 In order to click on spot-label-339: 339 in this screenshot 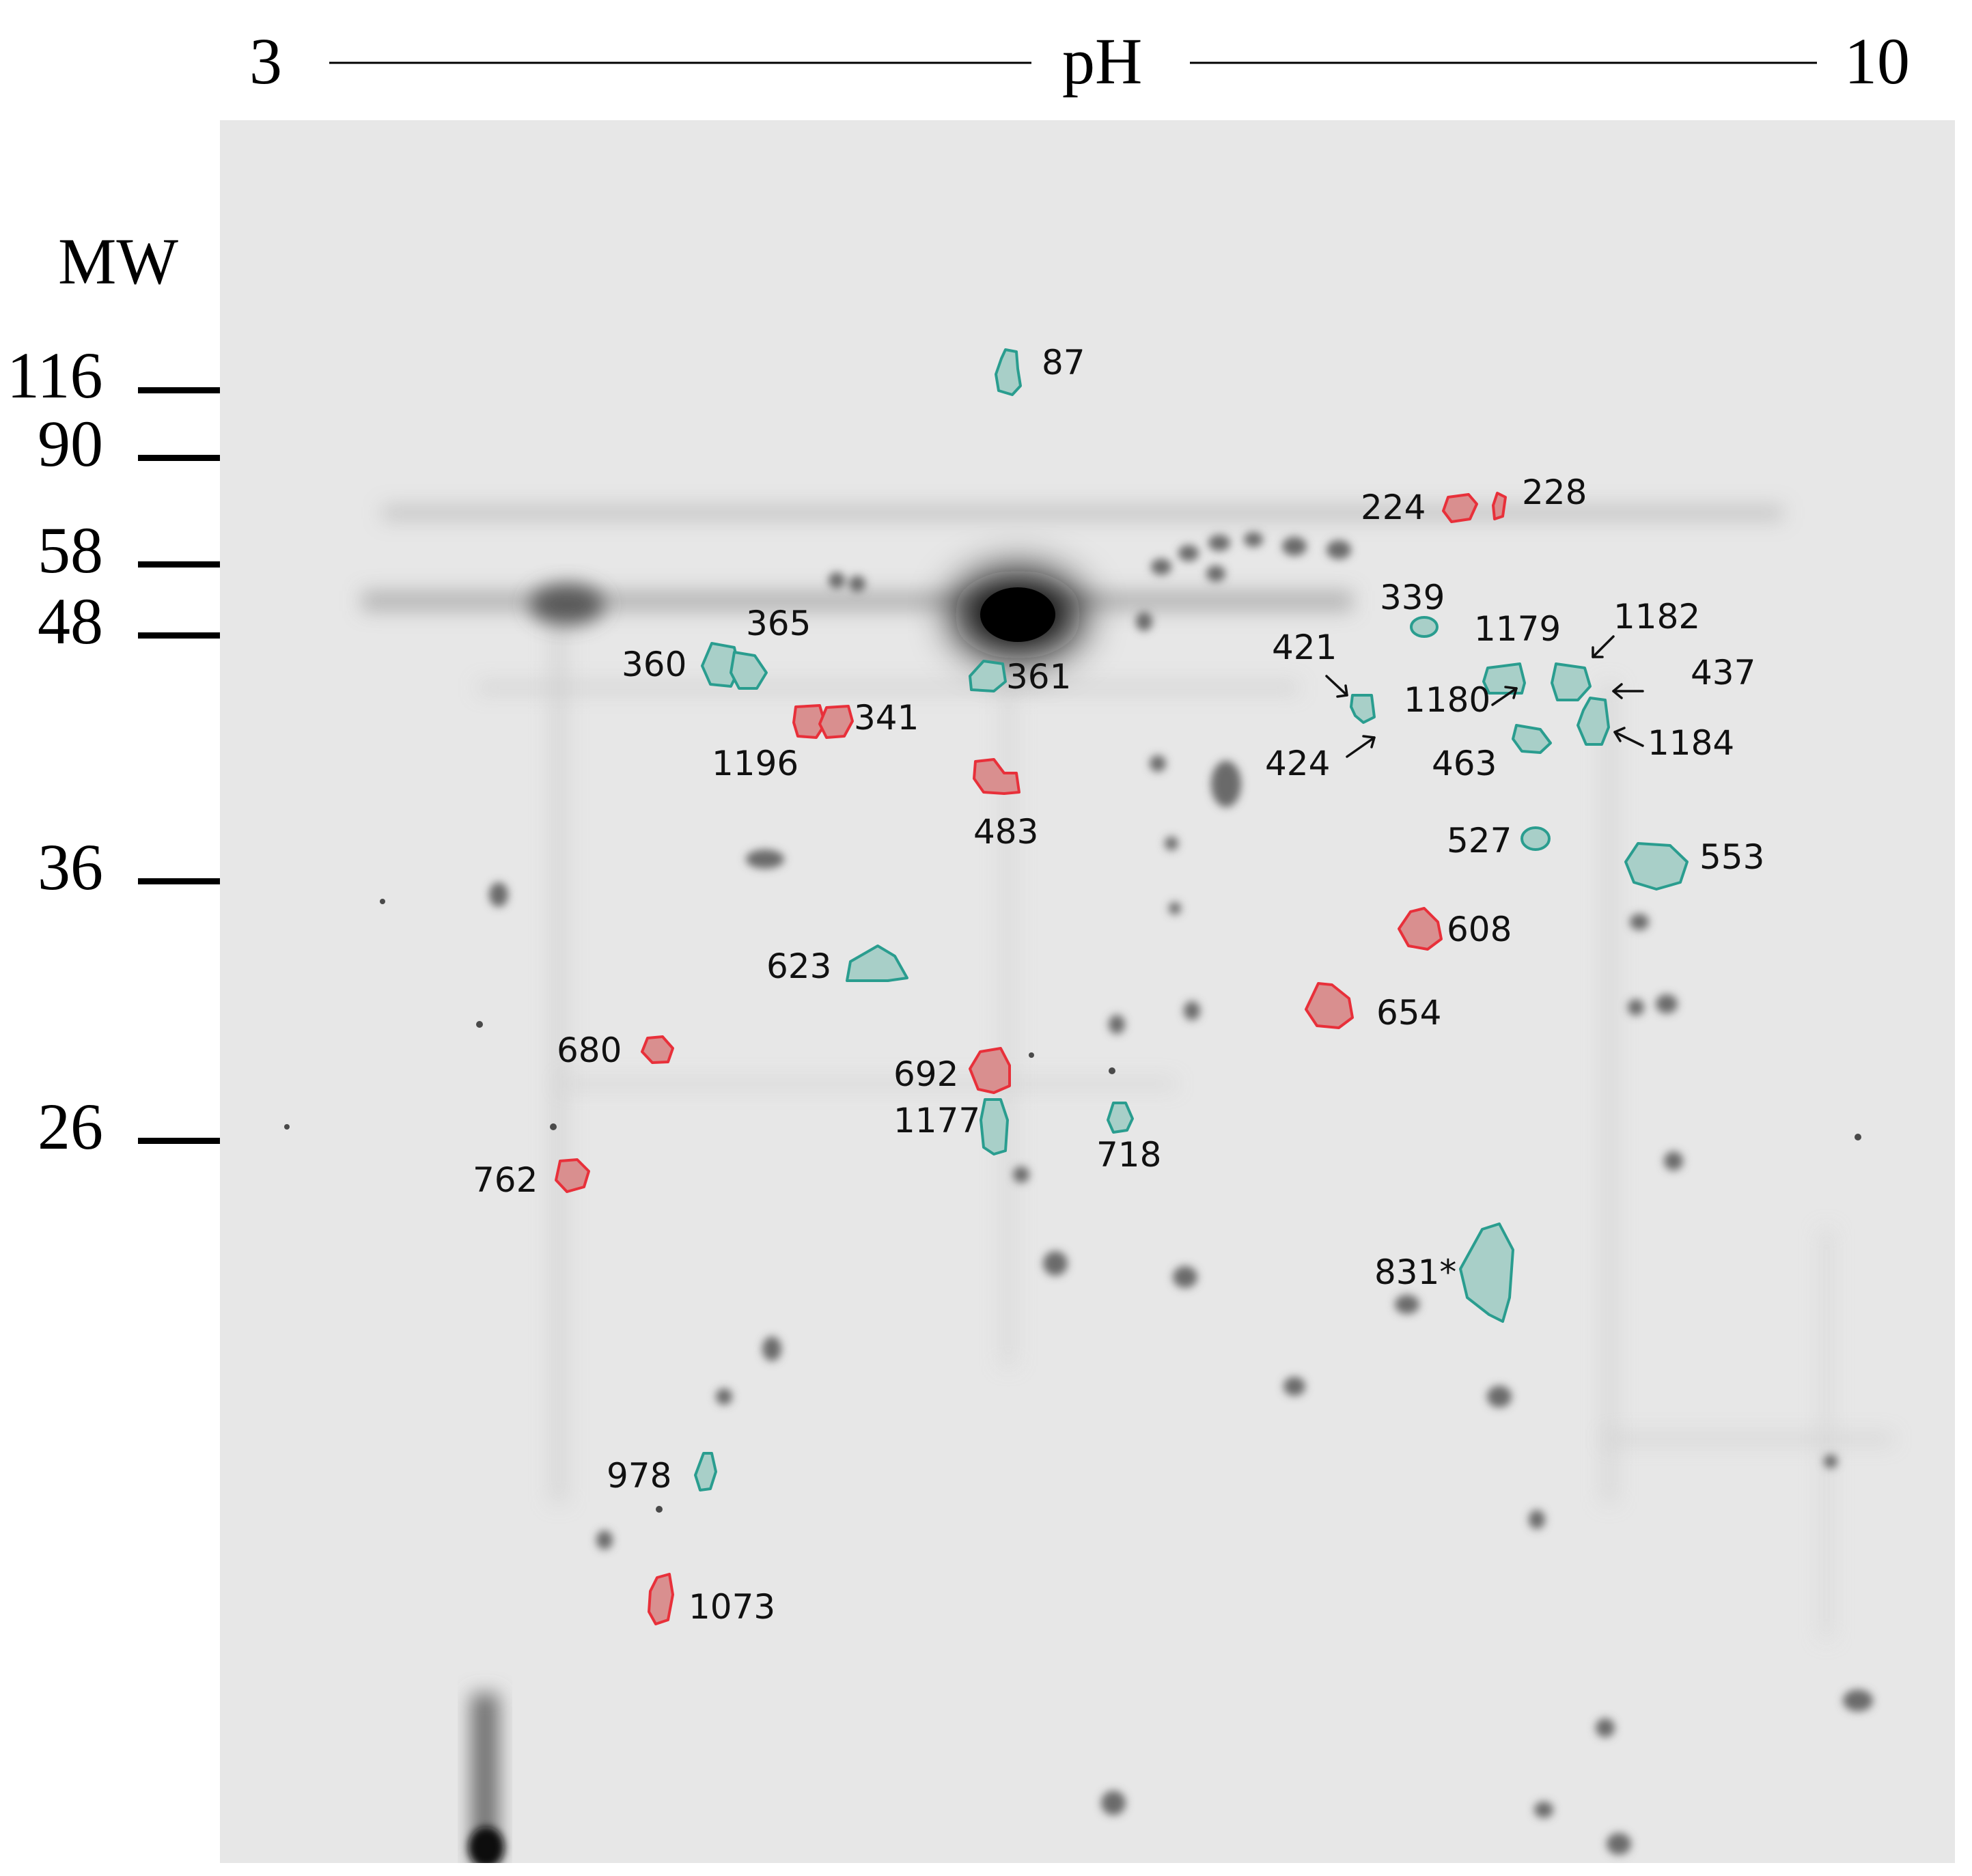, I will do `click(1412, 597)`.